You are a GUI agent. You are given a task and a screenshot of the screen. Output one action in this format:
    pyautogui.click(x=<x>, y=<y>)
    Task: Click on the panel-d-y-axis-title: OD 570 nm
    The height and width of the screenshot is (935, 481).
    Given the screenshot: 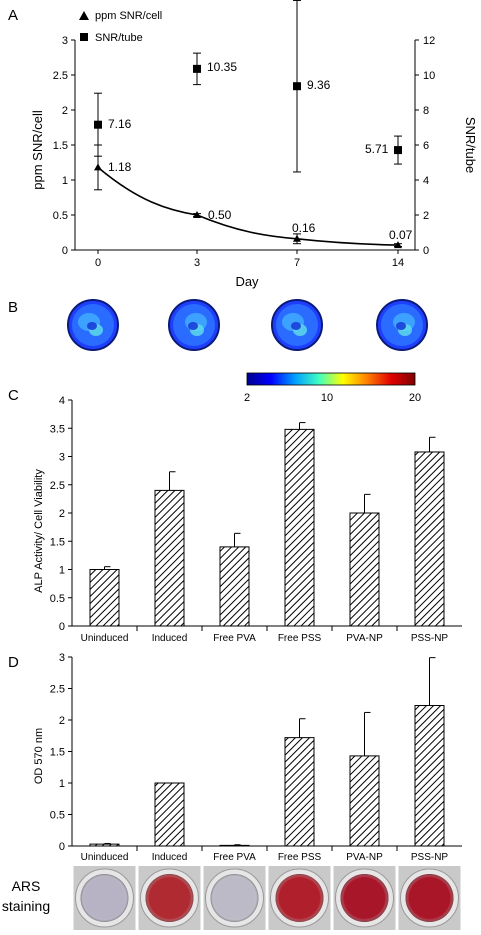 What is the action you would take?
    pyautogui.click(x=39, y=756)
    